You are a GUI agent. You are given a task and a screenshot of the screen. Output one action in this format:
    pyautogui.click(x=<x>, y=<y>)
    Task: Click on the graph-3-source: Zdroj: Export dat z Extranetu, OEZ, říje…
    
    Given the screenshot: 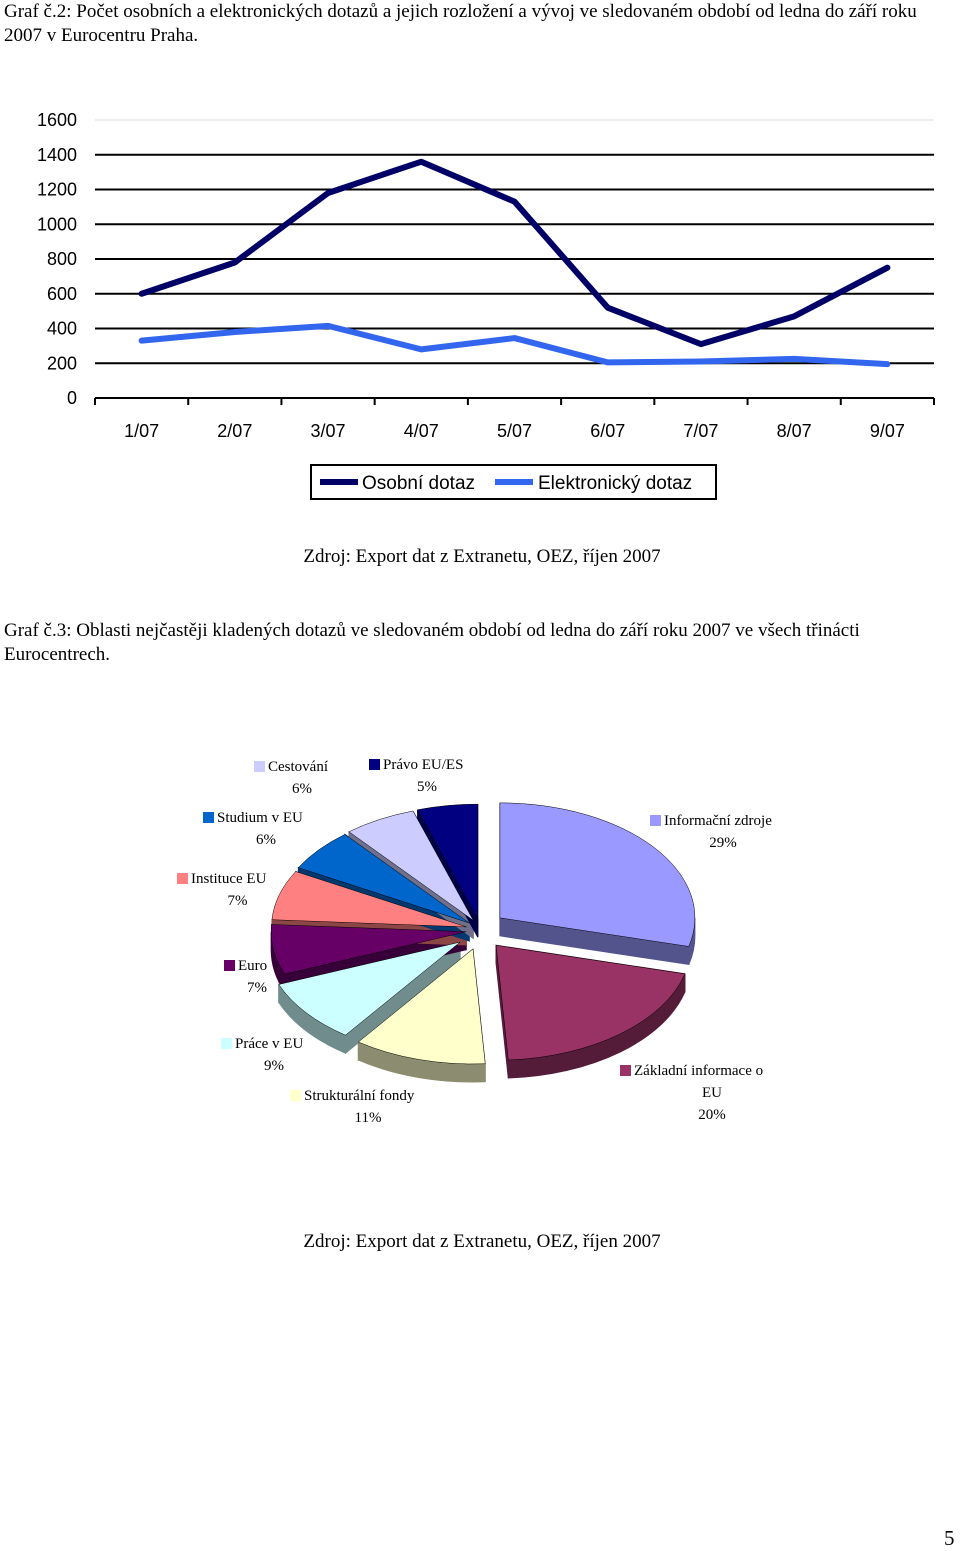 What is the action you would take?
    pyautogui.click(x=482, y=1241)
    